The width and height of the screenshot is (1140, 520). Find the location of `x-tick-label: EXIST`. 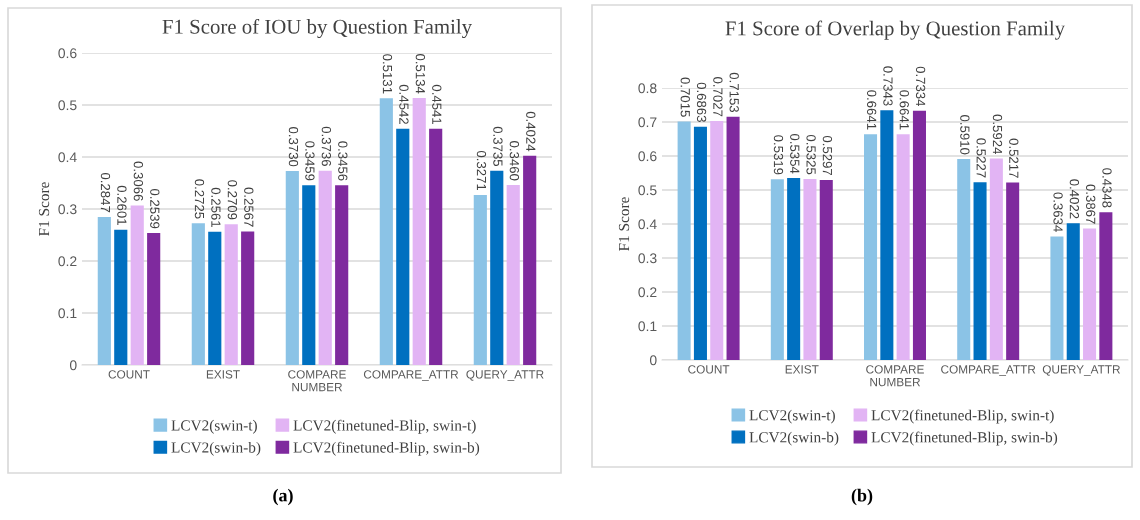

x-tick-label: EXIST is located at coordinates (223, 374).